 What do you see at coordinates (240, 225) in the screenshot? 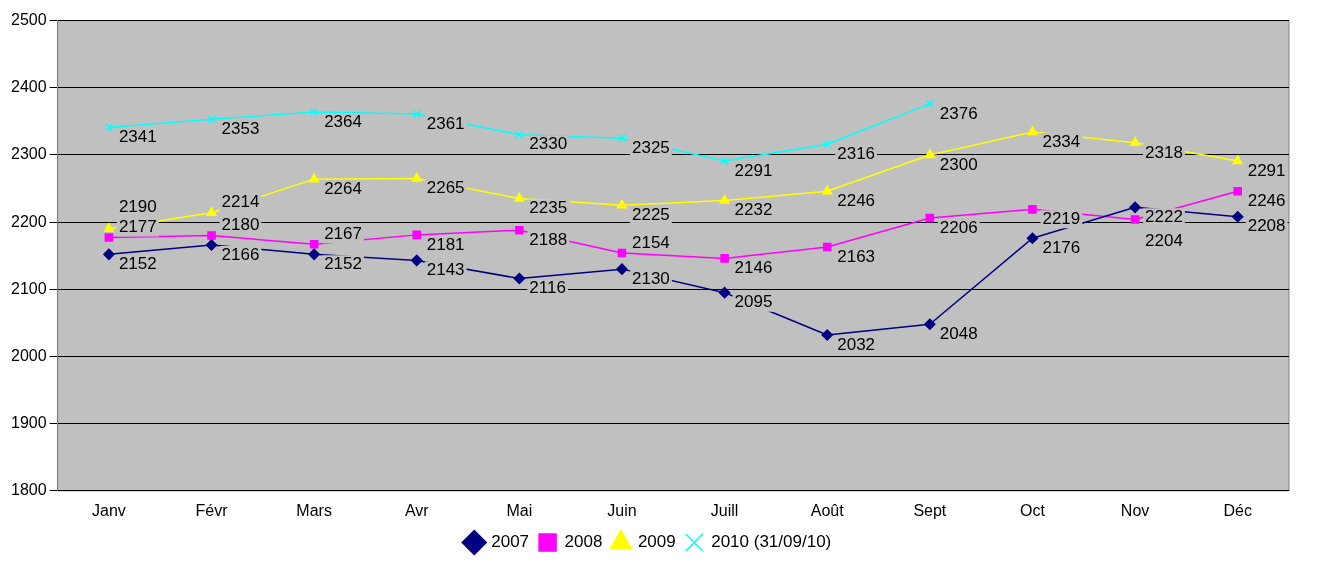
I see `data-label: 2180` at bounding box center [240, 225].